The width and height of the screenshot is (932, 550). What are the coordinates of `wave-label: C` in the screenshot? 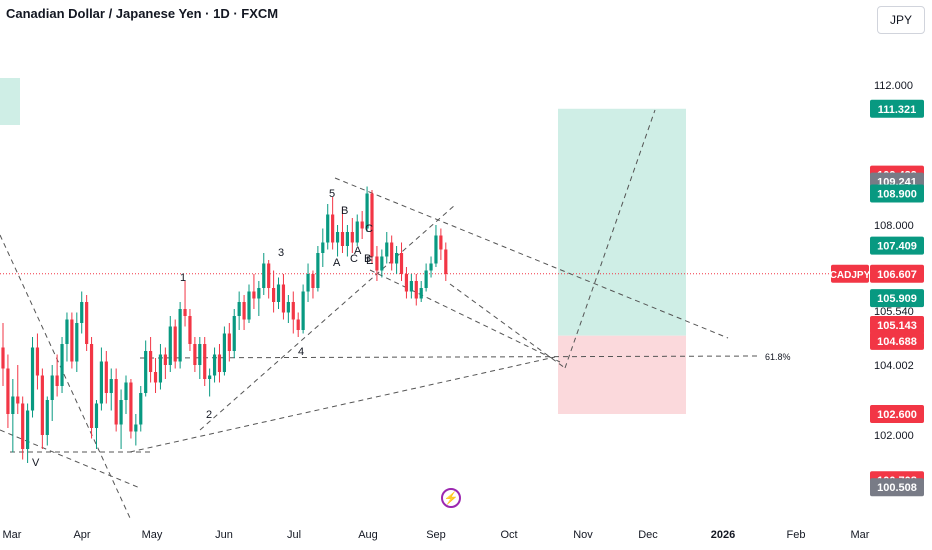 It's located at (369, 229).